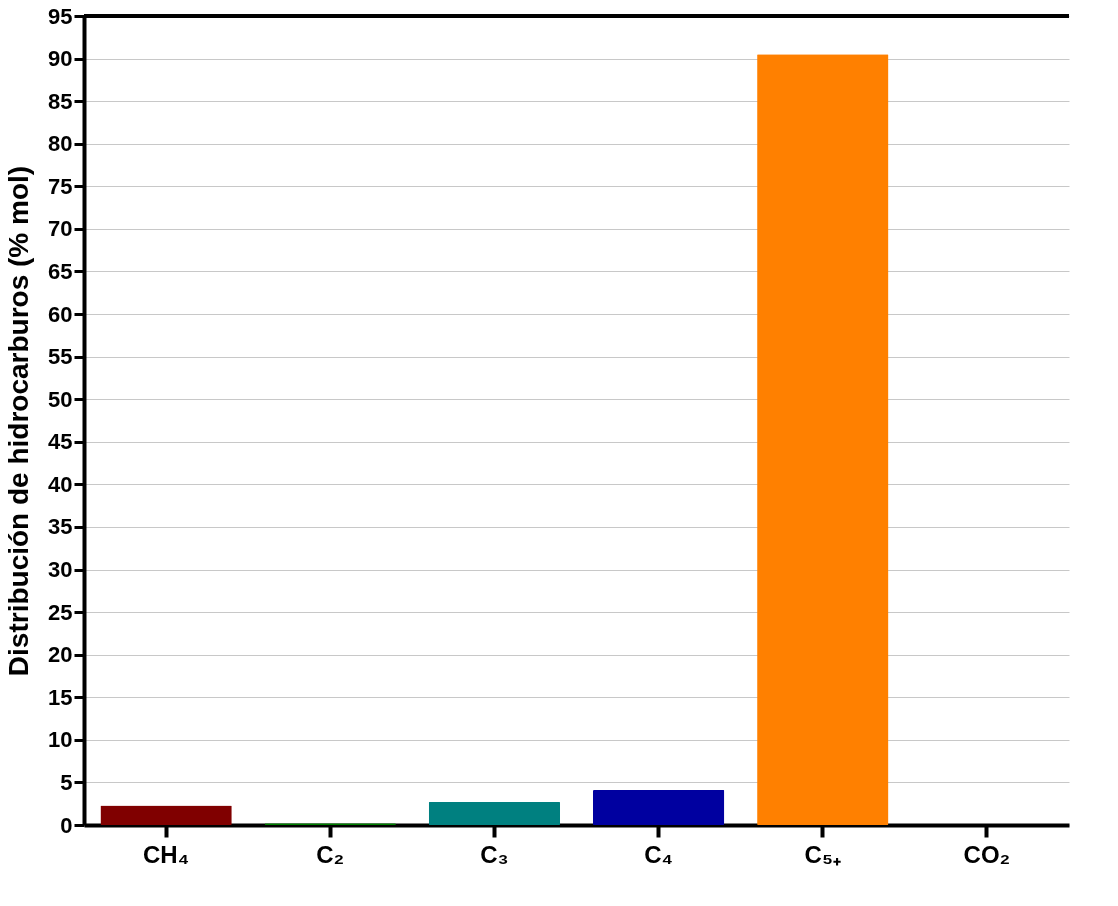 This screenshot has width=1118, height=906. What do you see at coordinates (60, 697) in the screenshot?
I see `y-tick-label: 15` at bounding box center [60, 697].